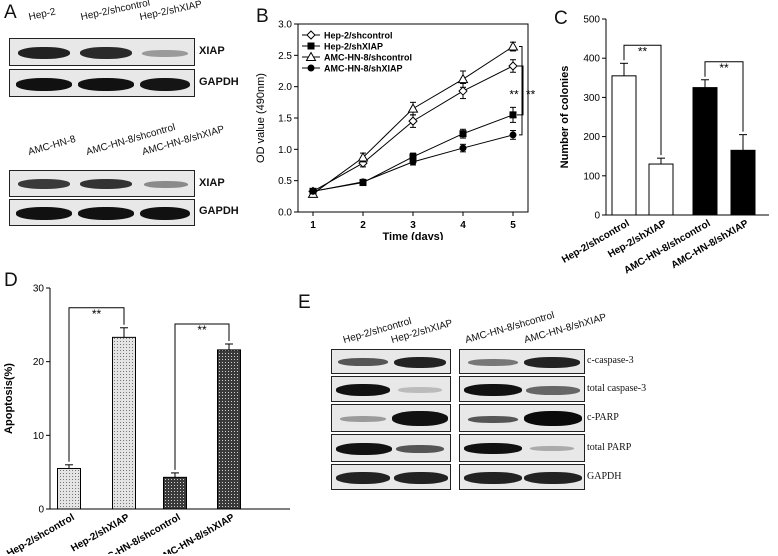 The width and height of the screenshot is (778, 556). I want to click on y-tick-label: 200, so click(591, 137).